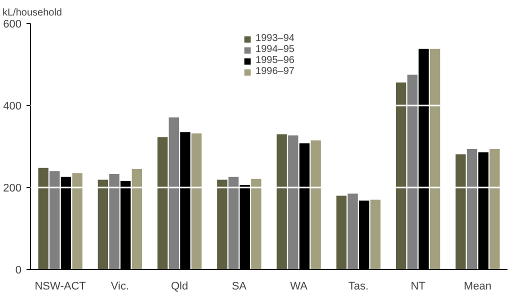  Describe the element at coordinates (418, 286) in the screenshot. I see `x-tick-label: NT` at that location.